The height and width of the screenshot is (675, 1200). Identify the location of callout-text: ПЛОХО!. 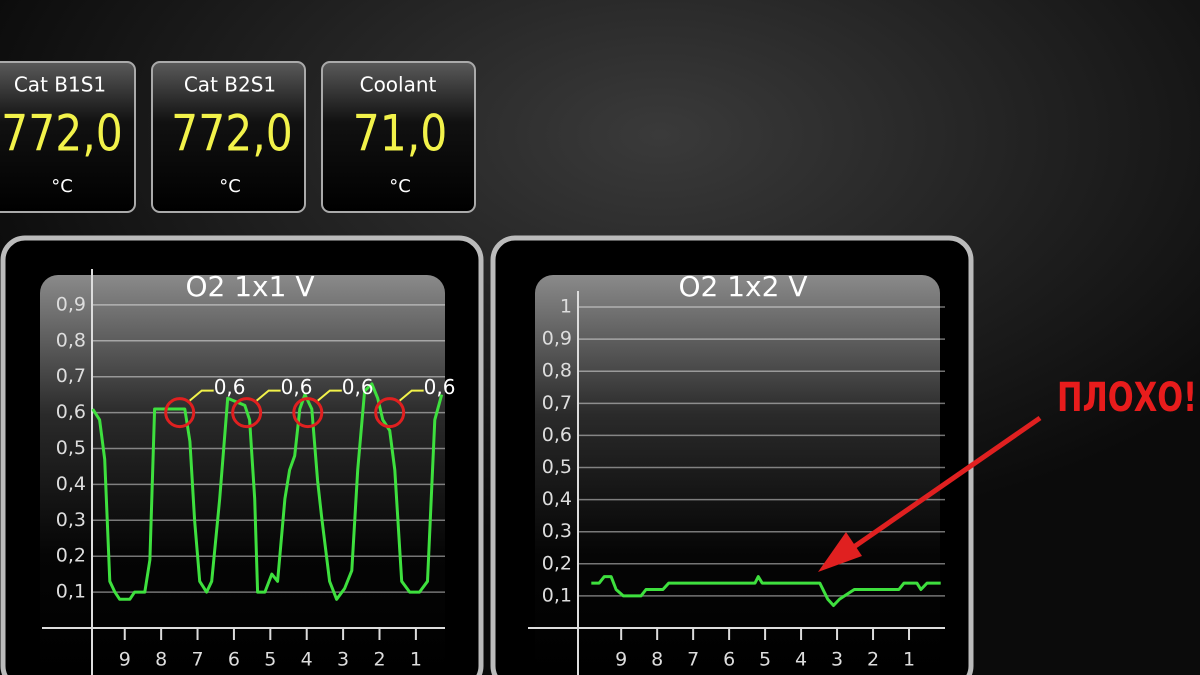
(1127, 398).